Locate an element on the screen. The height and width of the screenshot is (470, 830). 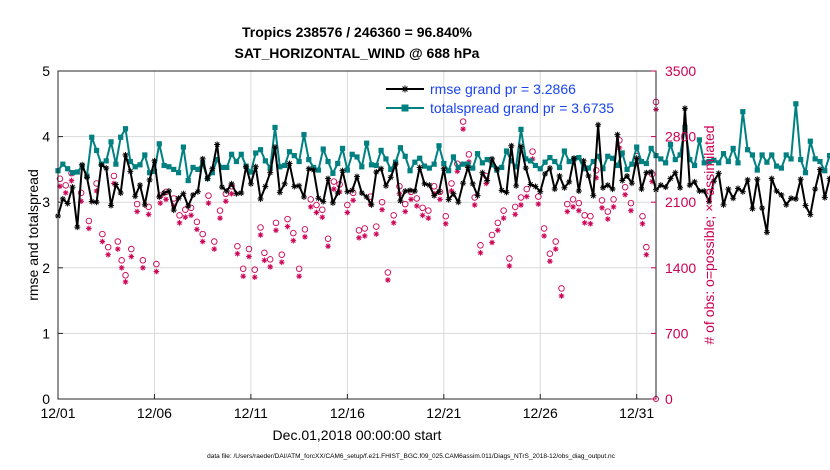
x-tick-label: 12/11 is located at coordinates (251, 413).